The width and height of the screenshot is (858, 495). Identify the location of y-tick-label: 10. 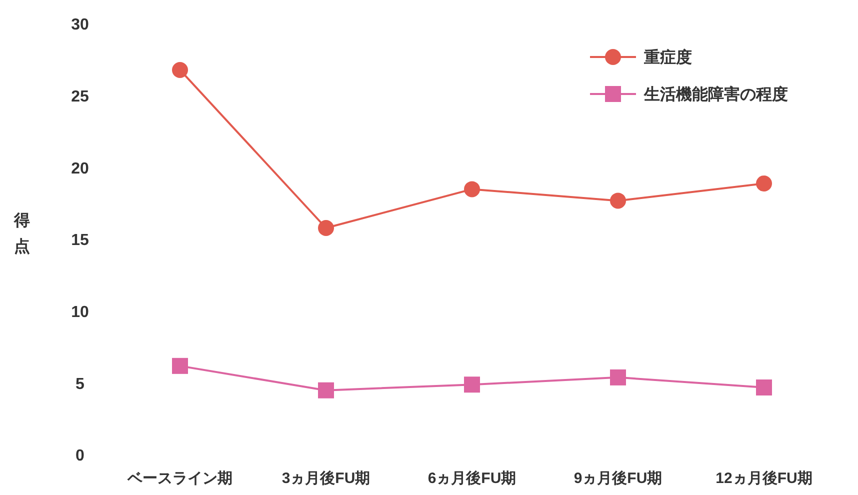
(80, 312).